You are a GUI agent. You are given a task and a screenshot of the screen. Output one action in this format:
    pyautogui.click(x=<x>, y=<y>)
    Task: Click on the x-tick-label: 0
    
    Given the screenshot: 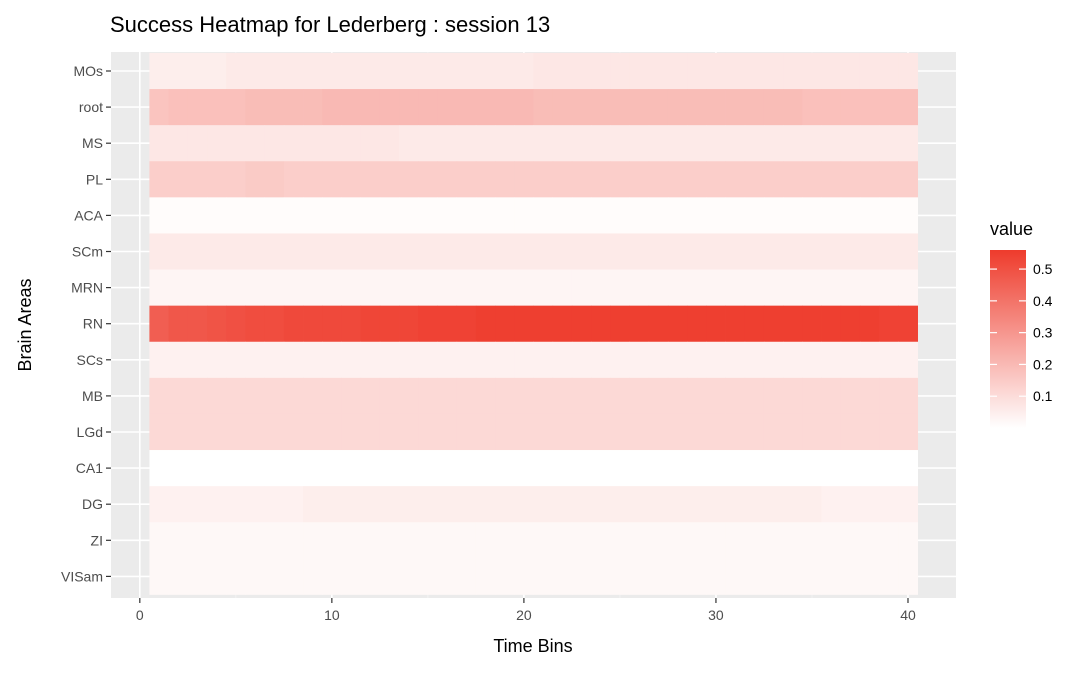 What is the action you would take?
    pyautogui.click(x=140, y=615)
    